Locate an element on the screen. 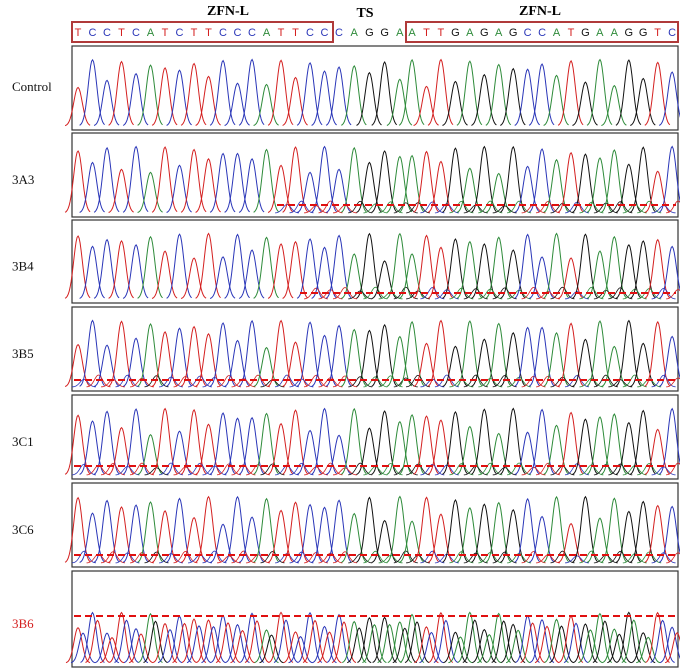 This screenshot has width=680, height=669. right-box is located at coordinates (542, 32).